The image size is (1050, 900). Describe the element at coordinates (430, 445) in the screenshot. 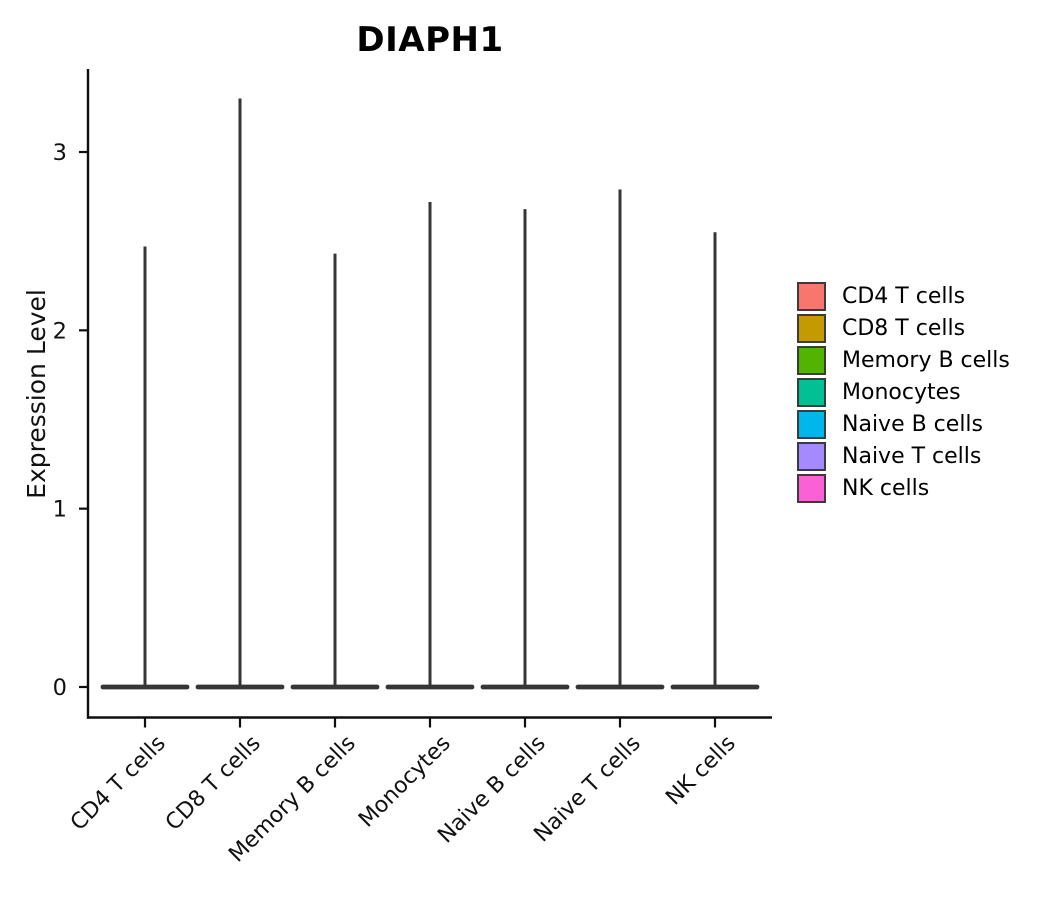

I see `violin-monocytes` at that location.